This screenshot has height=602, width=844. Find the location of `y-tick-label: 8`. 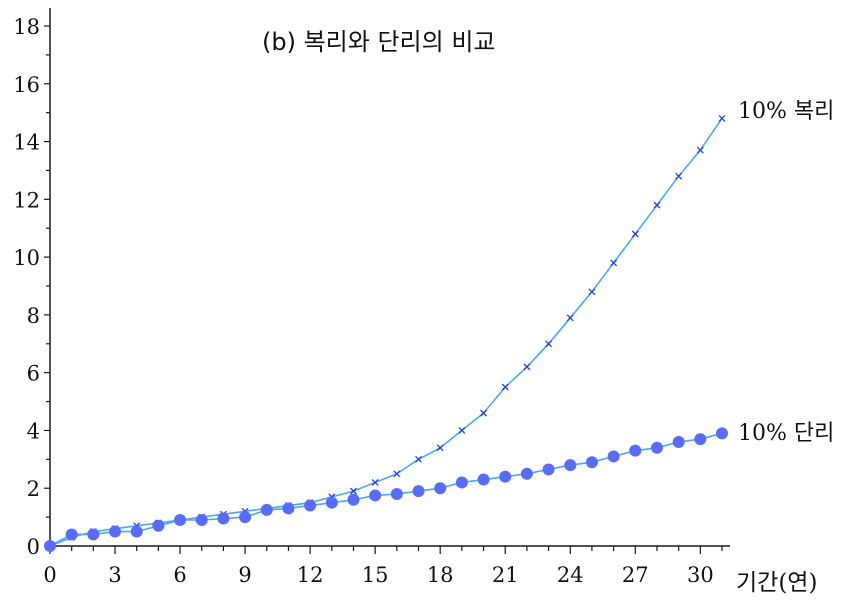

y-tick-label: 8 is located at coordinates (33, 316).